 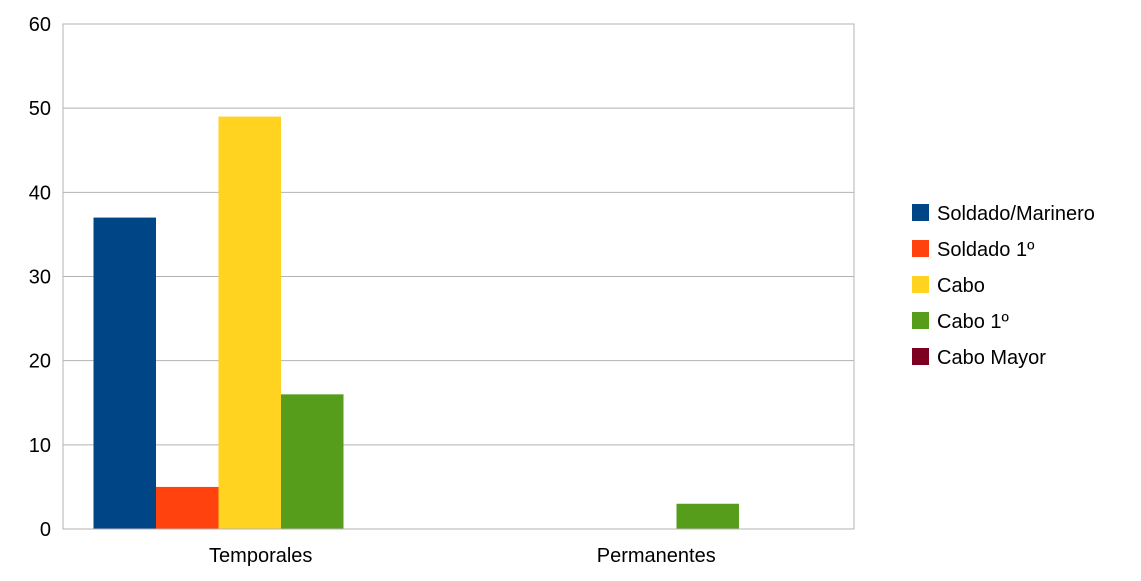 I want to click on y-tick-label: 30, so click(x=40, y=278).